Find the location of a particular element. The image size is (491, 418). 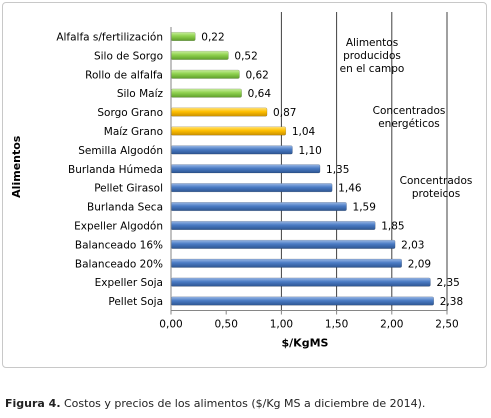

y-axis-title: Alimentos is located at coordinates (16, 166).